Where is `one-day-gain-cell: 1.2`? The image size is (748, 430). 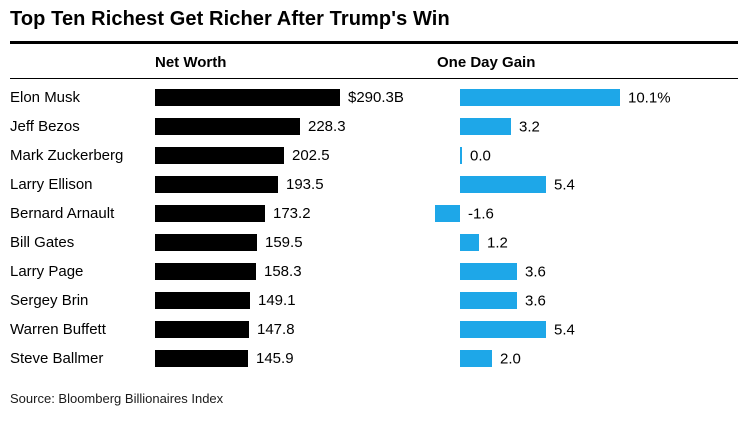 one-day-gain-cell: 1.2 is located at coordinates (584, 242).